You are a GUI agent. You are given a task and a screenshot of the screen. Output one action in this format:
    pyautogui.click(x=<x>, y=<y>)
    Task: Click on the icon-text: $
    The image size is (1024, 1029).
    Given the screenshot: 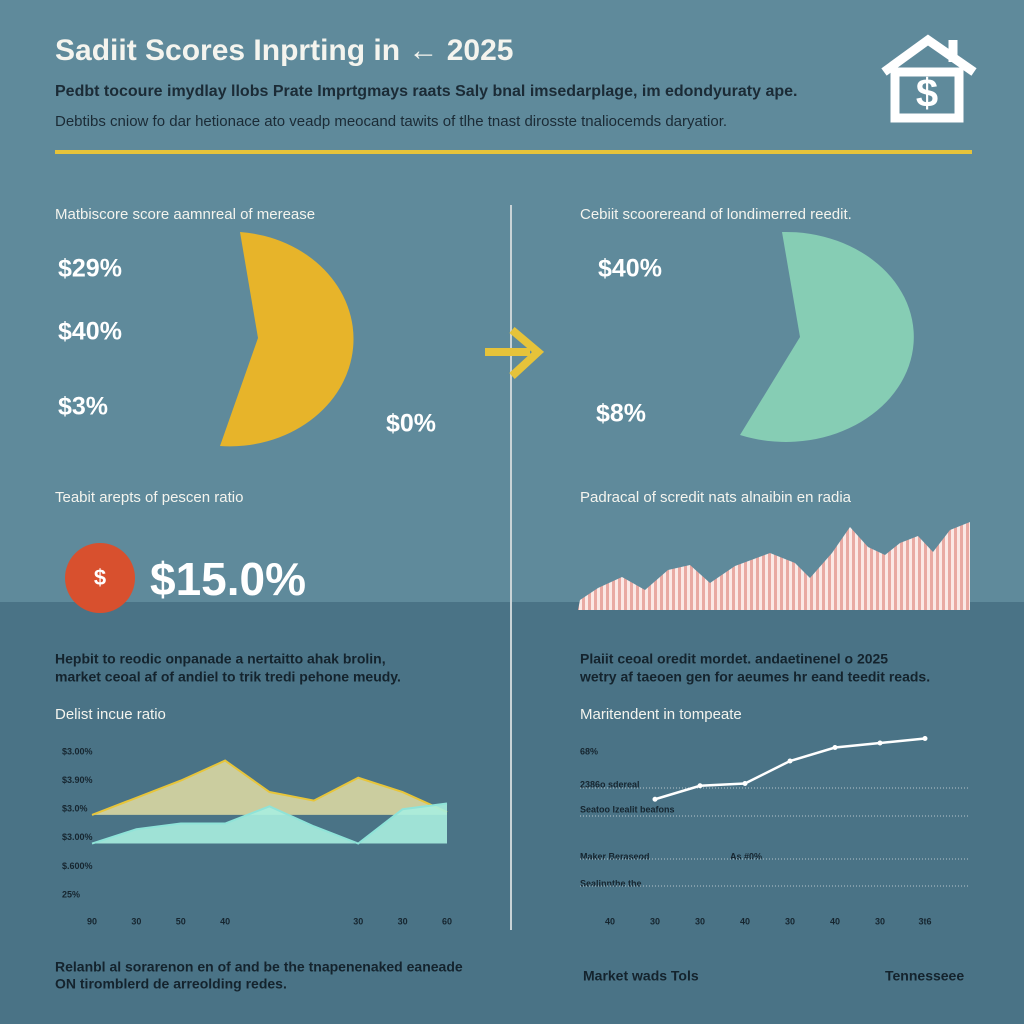 What is the action you would take?
    pyautogui.click(x=100, y=577)
    